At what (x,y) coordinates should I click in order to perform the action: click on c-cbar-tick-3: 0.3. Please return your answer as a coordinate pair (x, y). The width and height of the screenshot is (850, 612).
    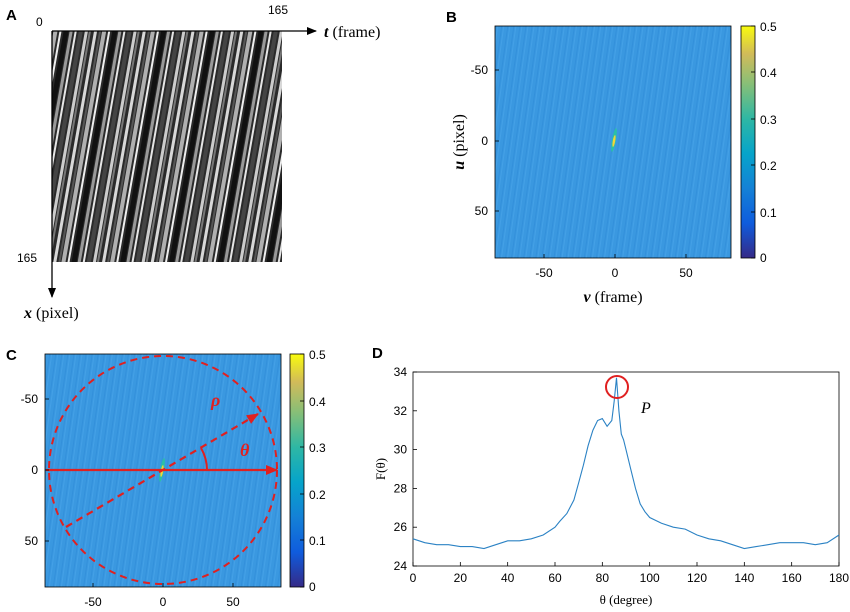
    Looking at the image, I should click on (317, 448).